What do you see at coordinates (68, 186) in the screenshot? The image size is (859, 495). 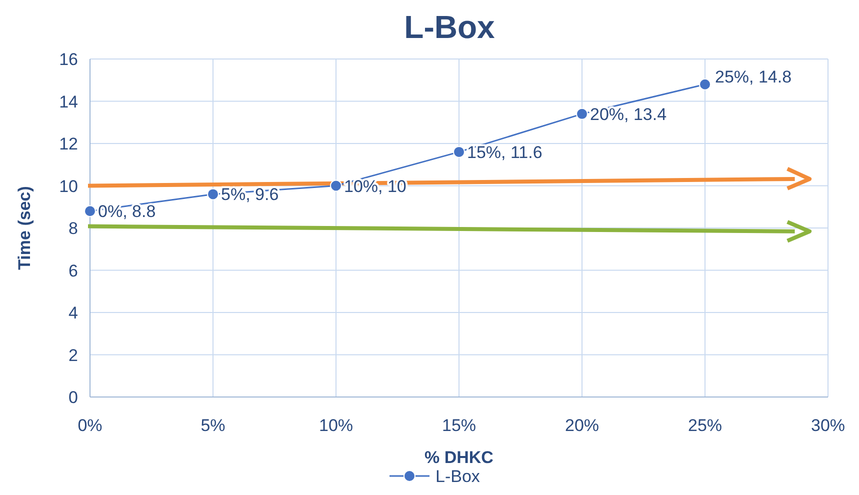 I see `y-tick-label: 10` at bounding box center [68, 186].